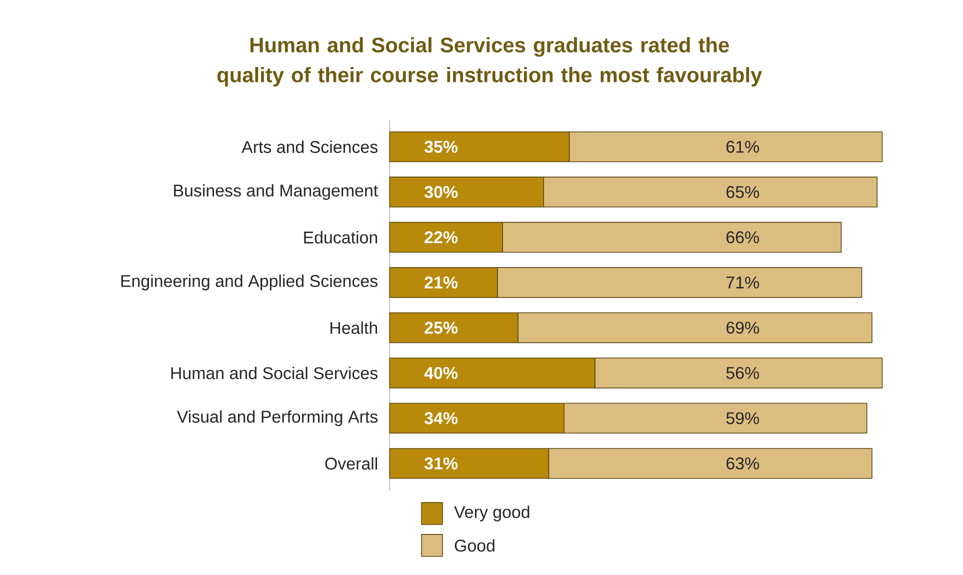 The height and width of the screenshot is (575, 963). I want to click on y-tick-label: Visual and Performing Arts, so click(277, 418).